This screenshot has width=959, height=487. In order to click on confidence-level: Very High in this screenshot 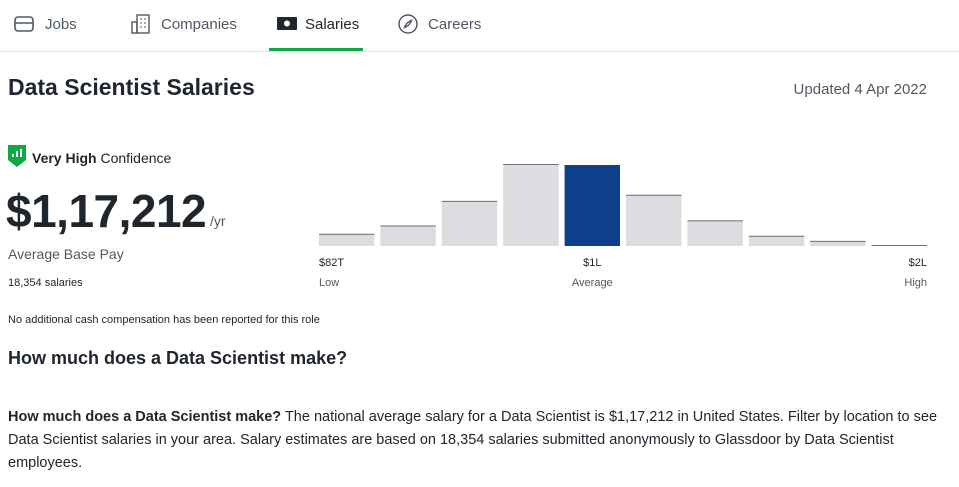, I will do `click(64, 158)`.